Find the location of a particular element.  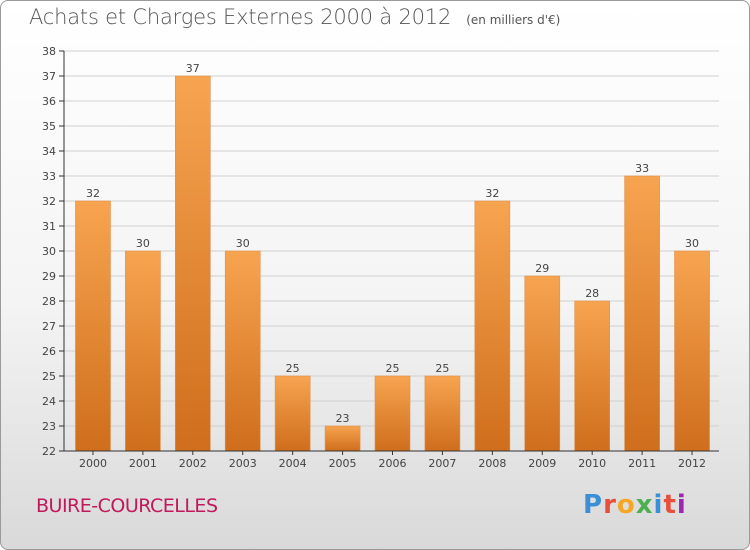

y-tick-label: 24 is located at coordinates (49, 401).